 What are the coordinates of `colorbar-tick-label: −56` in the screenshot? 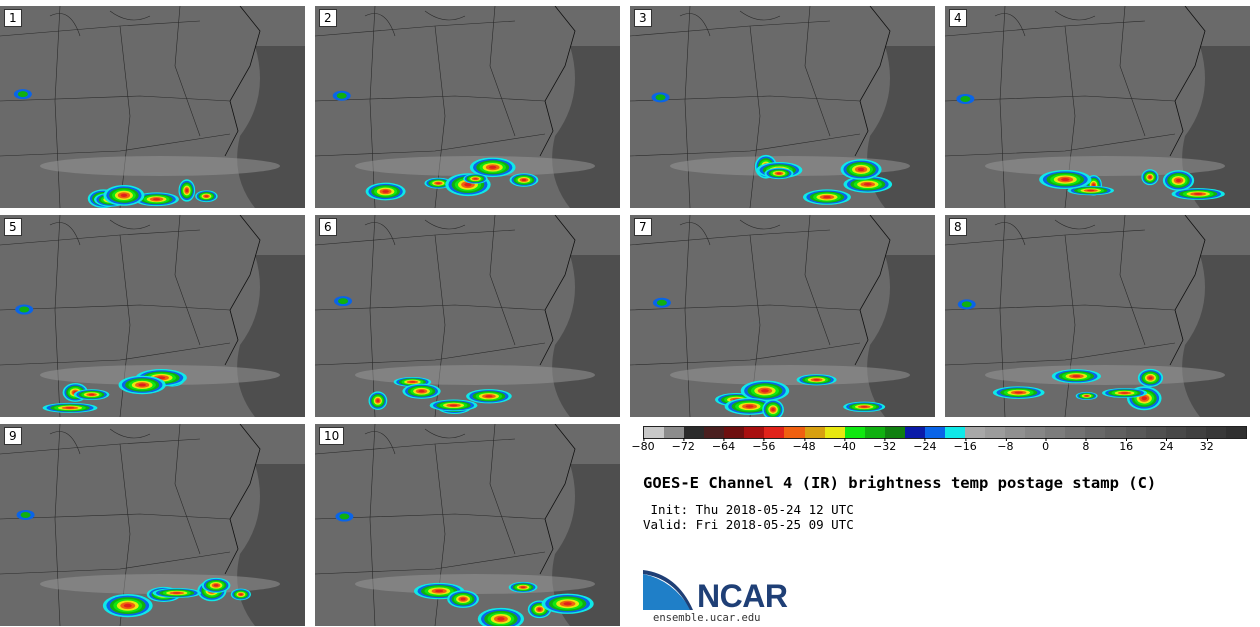 It's located at (764, 445).